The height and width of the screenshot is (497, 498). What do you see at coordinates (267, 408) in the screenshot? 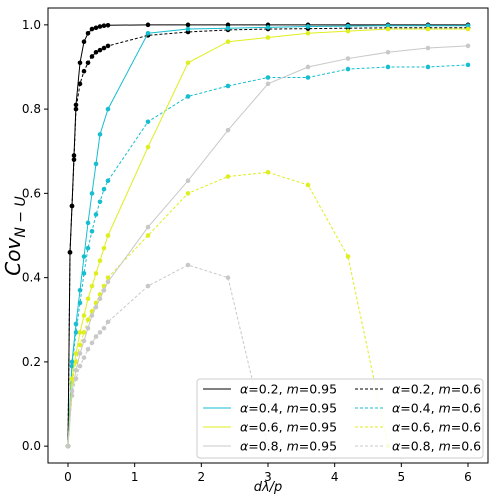
I see `legend-label-alpha-value-2: =0.4,` at bounding box center [267, 408].